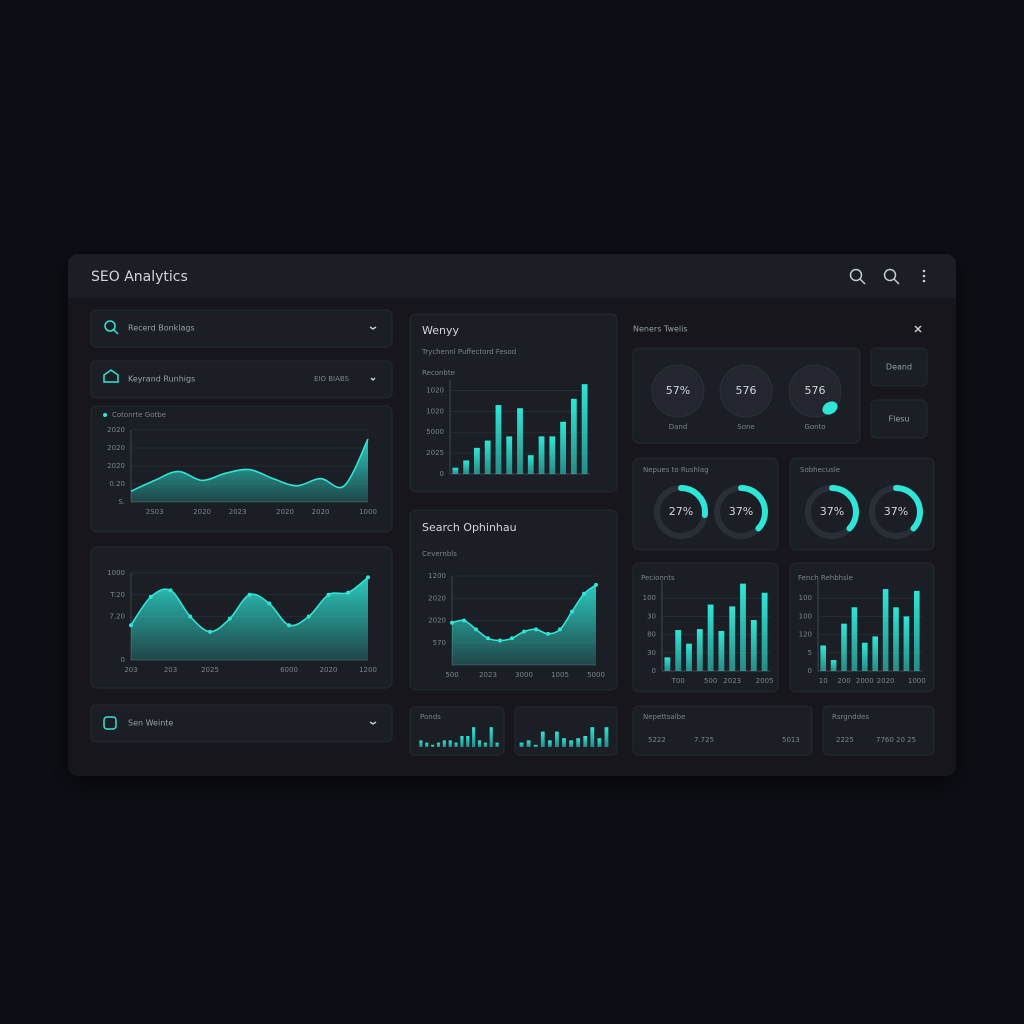 This screenshot has width=1024, height=1024. Describe the element at coordinates (805, 635) in the screenshot. I see `y-tick-label: 120` at that location.